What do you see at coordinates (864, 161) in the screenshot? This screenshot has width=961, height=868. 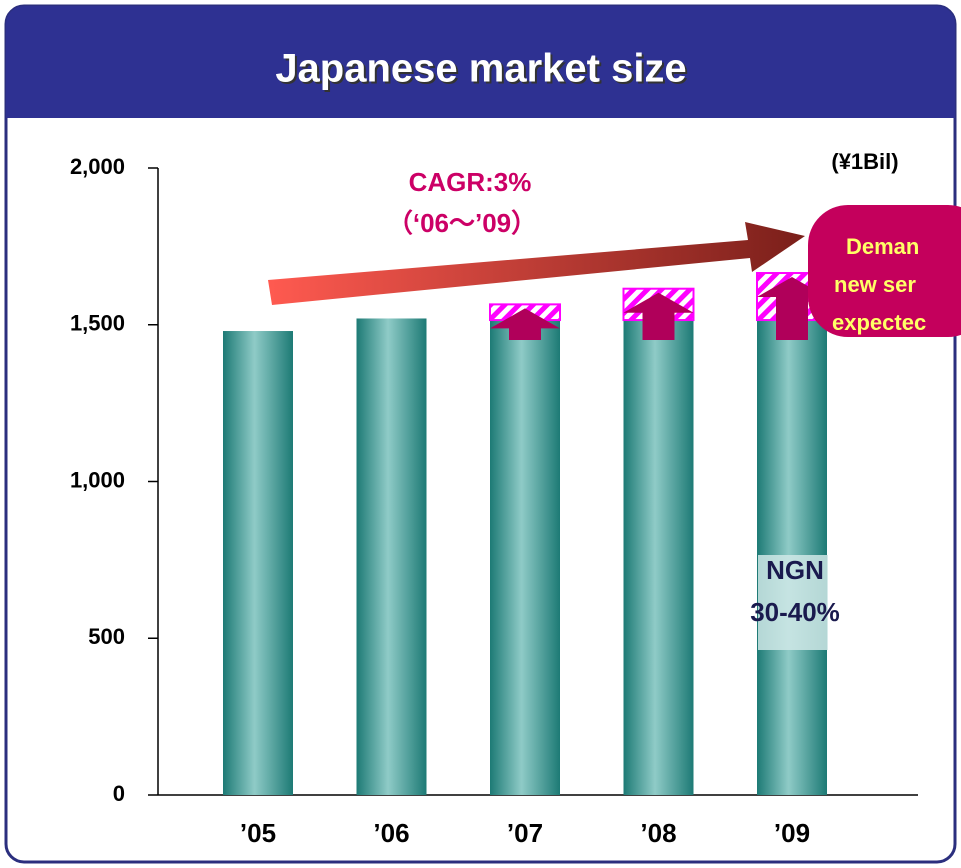 I see `unit-label: (¥1Bil)` at bounding box center [864, 161].